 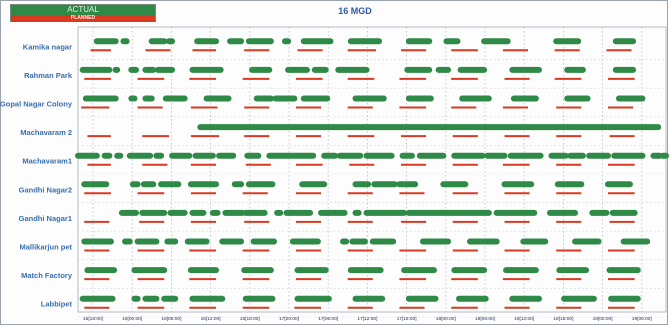 I want to click on x-tick-label: 18[06:00], so click(x=485, y=319).